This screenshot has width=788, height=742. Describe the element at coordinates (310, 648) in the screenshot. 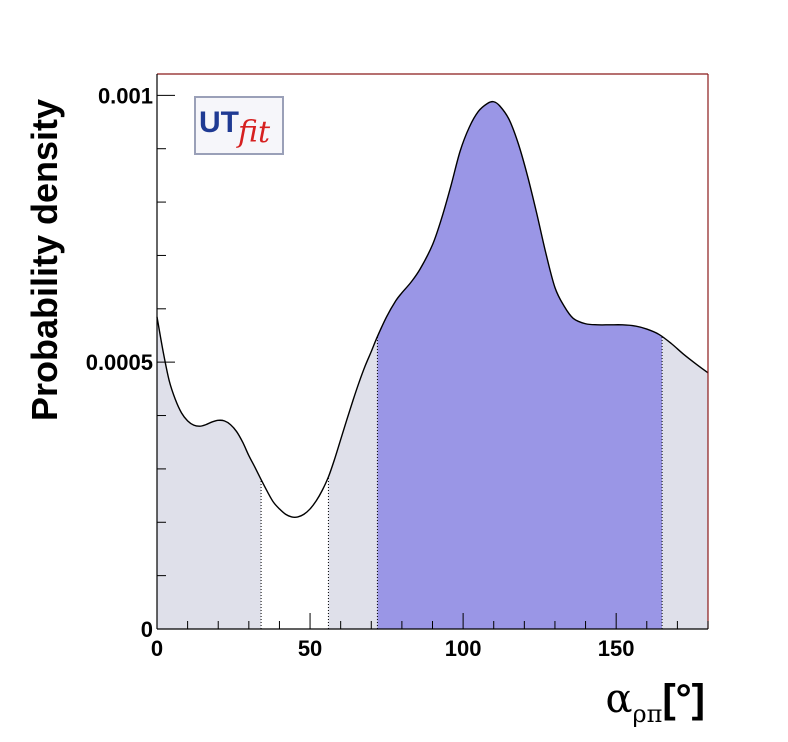

I see `x-tick-label-50: 50` at that location.